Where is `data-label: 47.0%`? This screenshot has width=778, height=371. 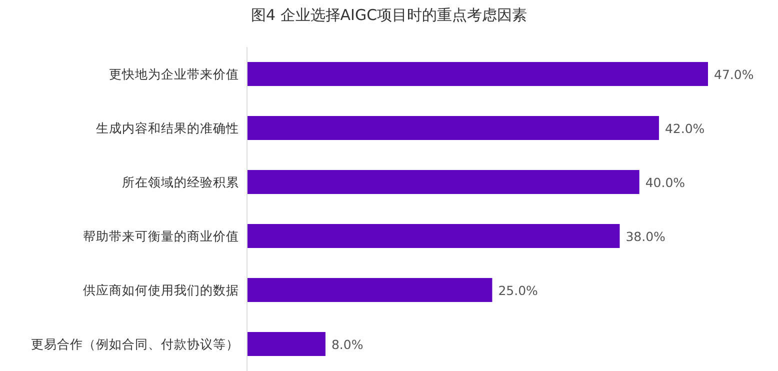 data-label: 47.0% is located at coordinates (734, 74).